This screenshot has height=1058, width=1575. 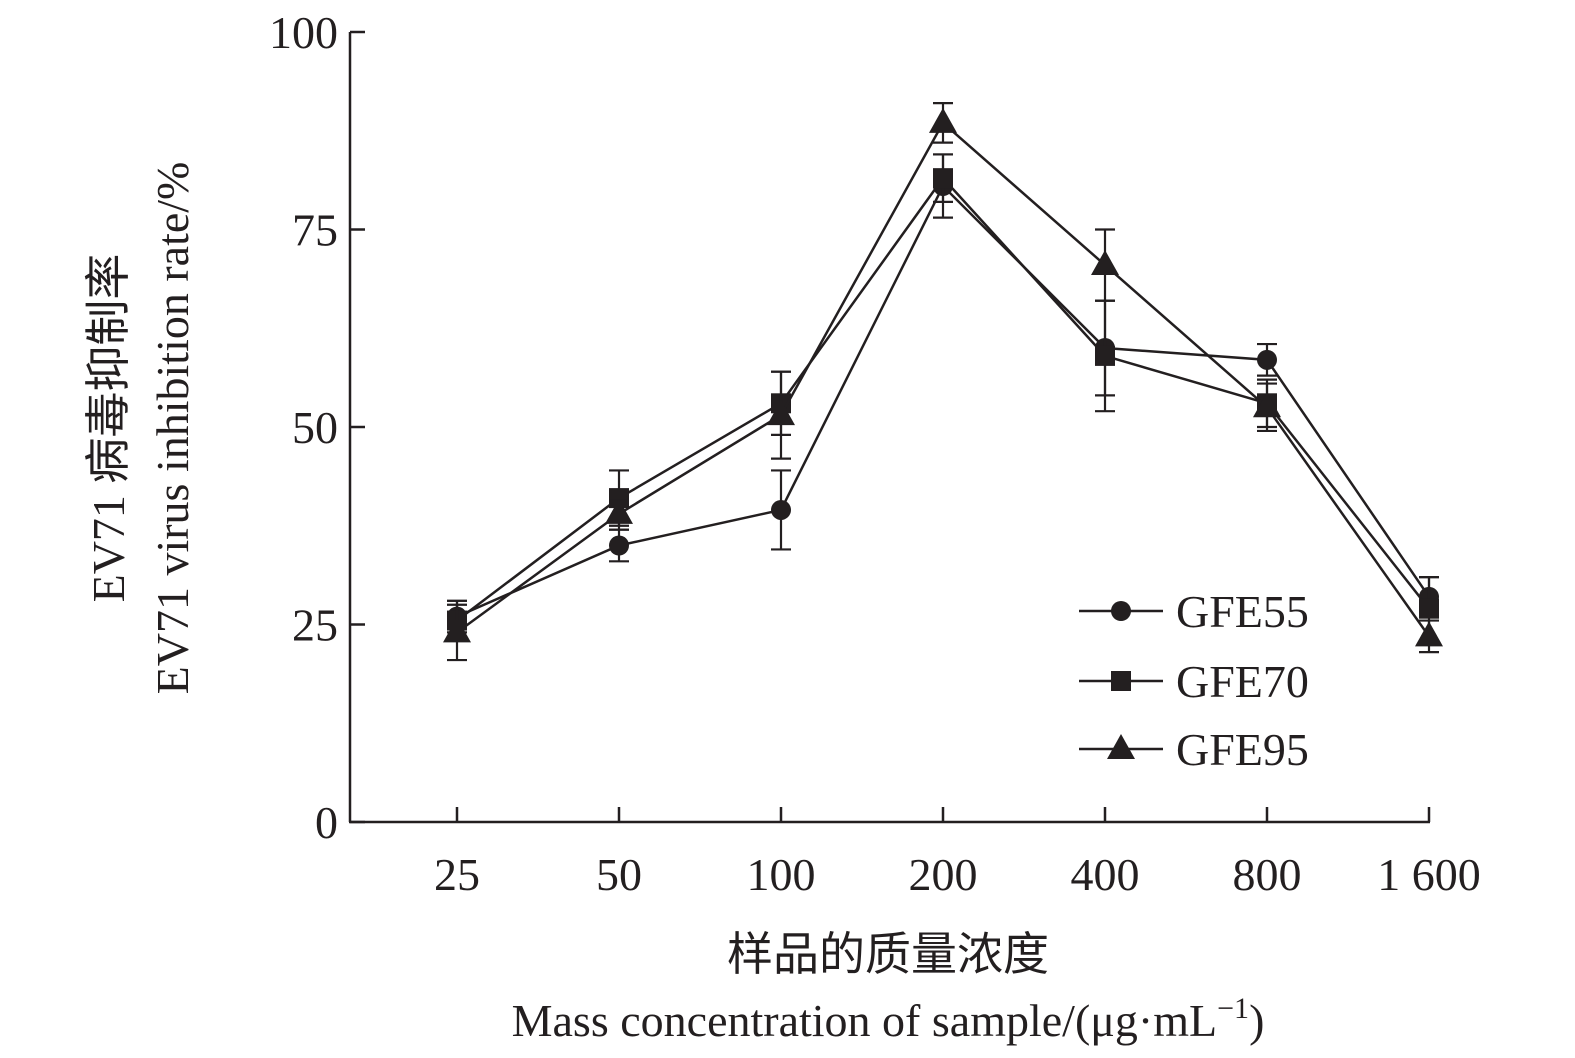 I want to click on legend-marker-gfe55, so click(x=1121, y=611).